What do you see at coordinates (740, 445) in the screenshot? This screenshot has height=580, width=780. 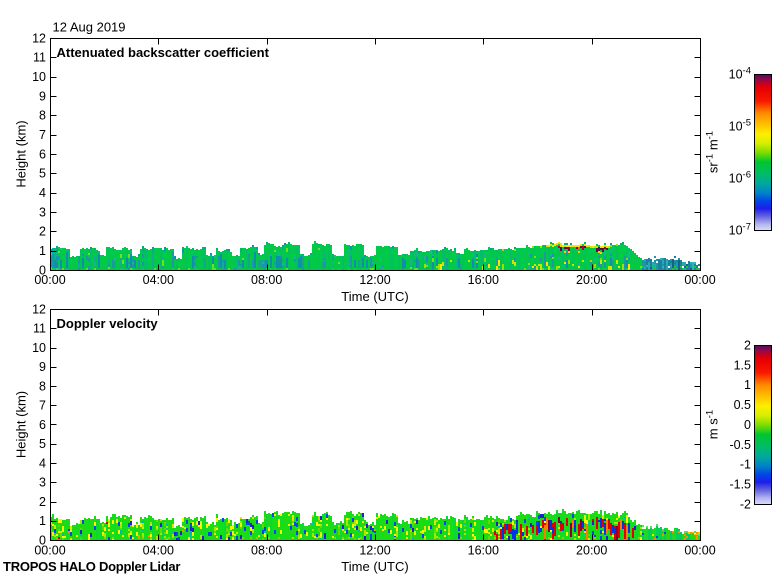 I see `svg-text: -0.5` at bounding box center [740, 445].